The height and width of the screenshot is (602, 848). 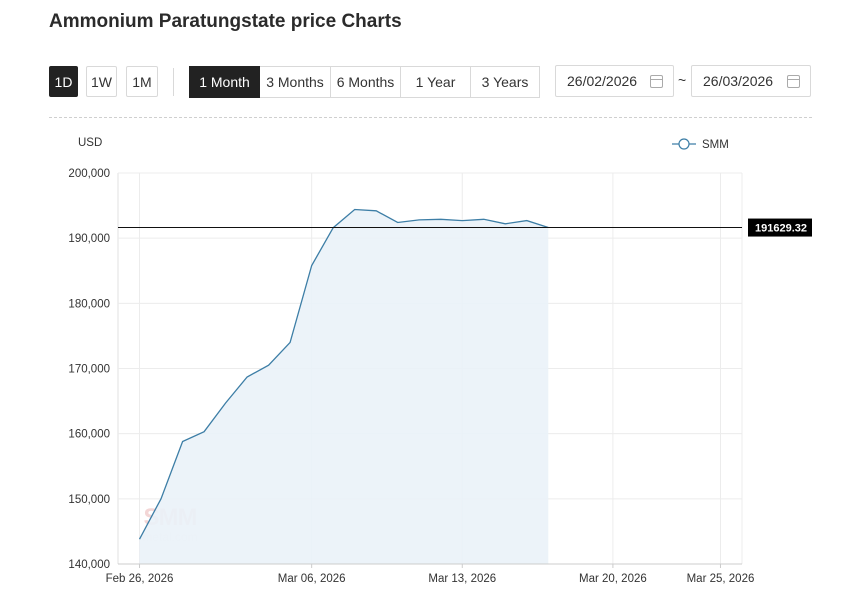 What do you see at coordinates (715, 145) in the screenshot?
I see `legend-label-smm: SMM` at bounding box center [715, 145].